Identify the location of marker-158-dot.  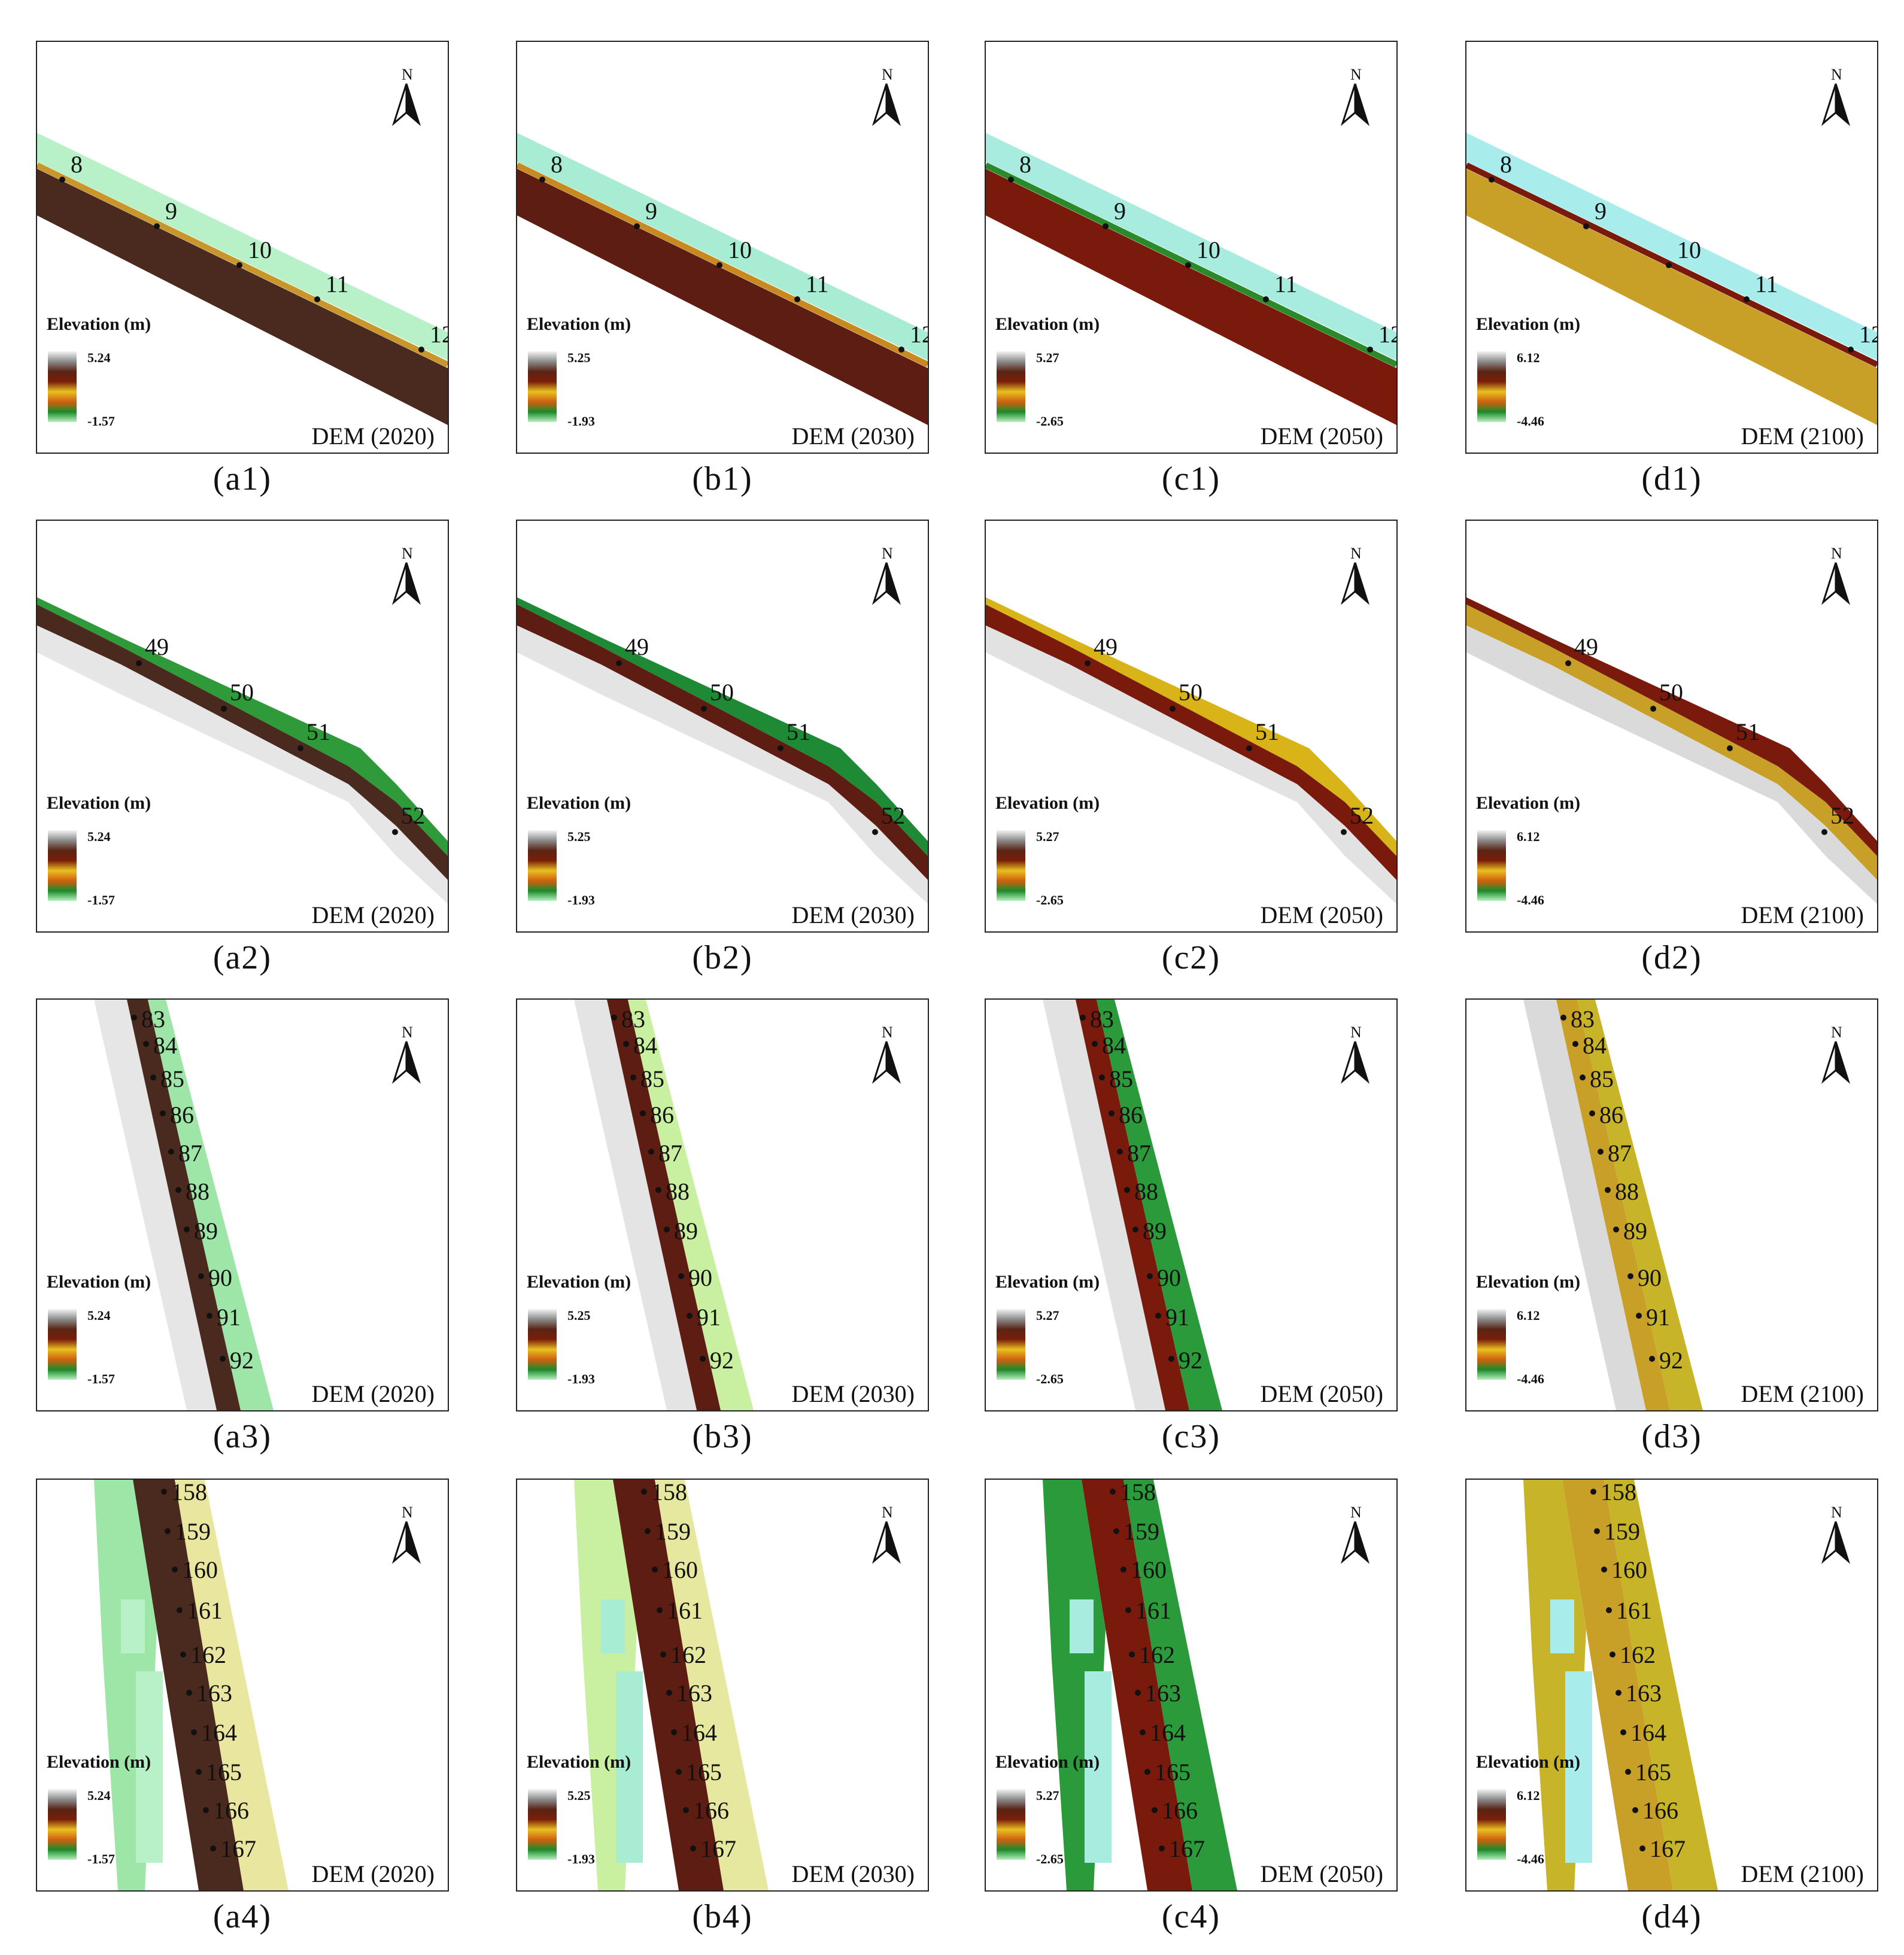
(1113, 1492).